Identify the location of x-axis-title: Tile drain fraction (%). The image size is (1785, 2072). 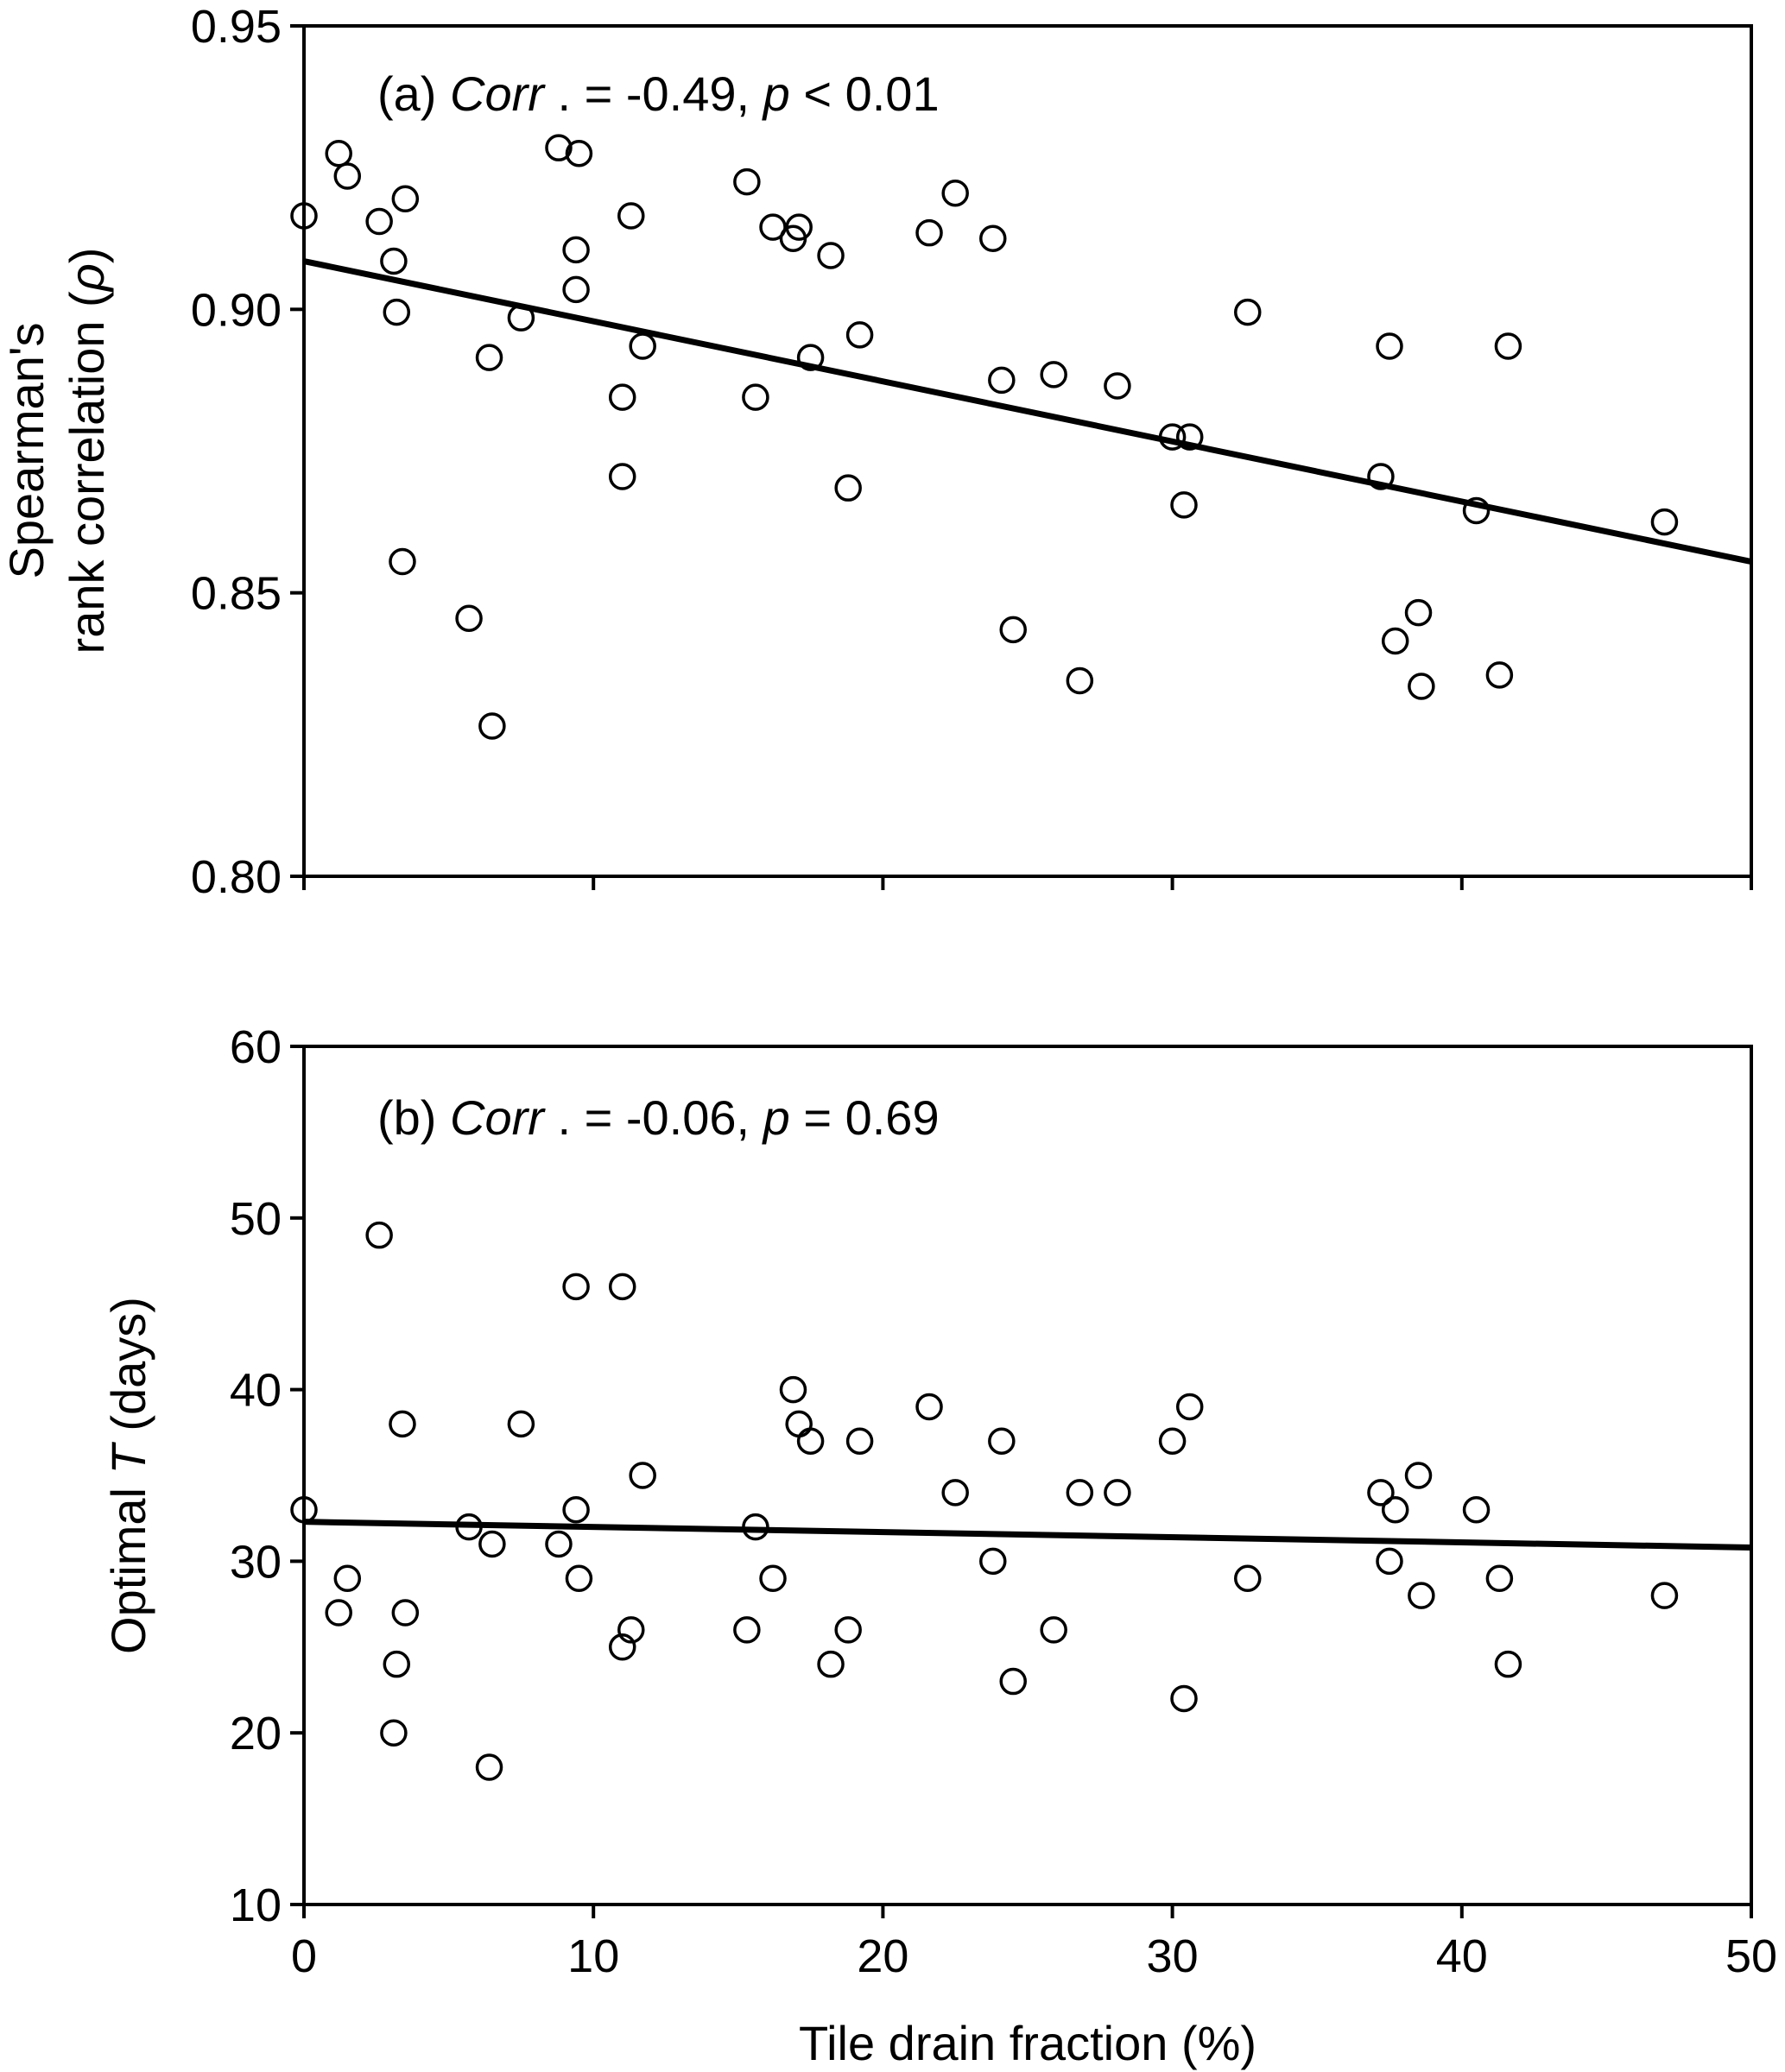
(1027, 2043).